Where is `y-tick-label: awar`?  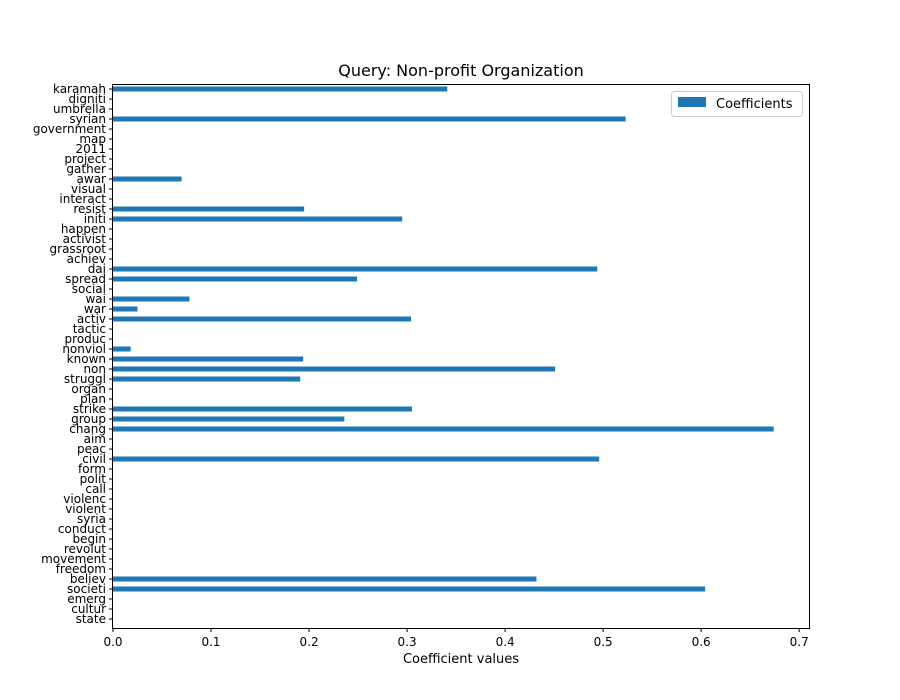 y-tick-label: awar is located at coordinates (92, 179).